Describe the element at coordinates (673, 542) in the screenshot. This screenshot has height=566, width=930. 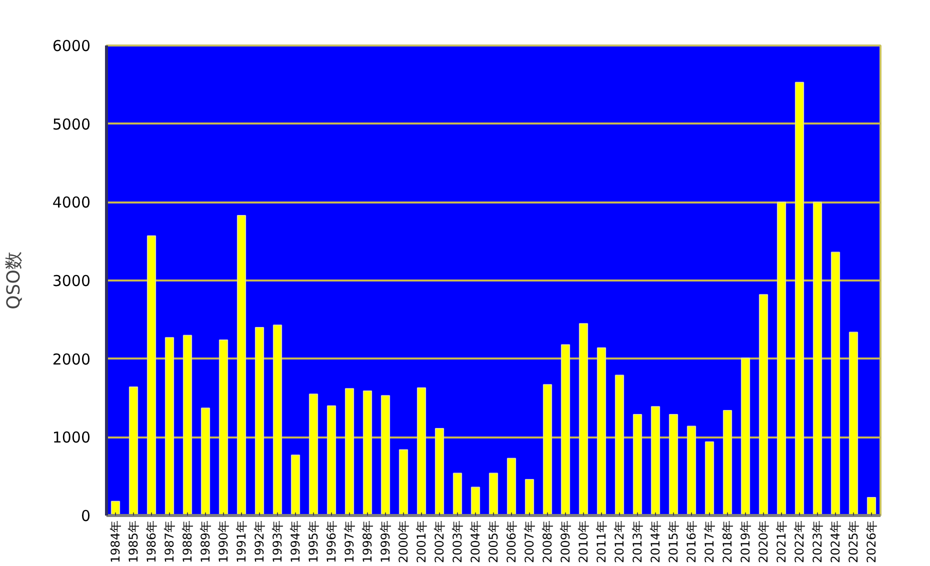
I see `x-tick-label: 2015年` at that location.